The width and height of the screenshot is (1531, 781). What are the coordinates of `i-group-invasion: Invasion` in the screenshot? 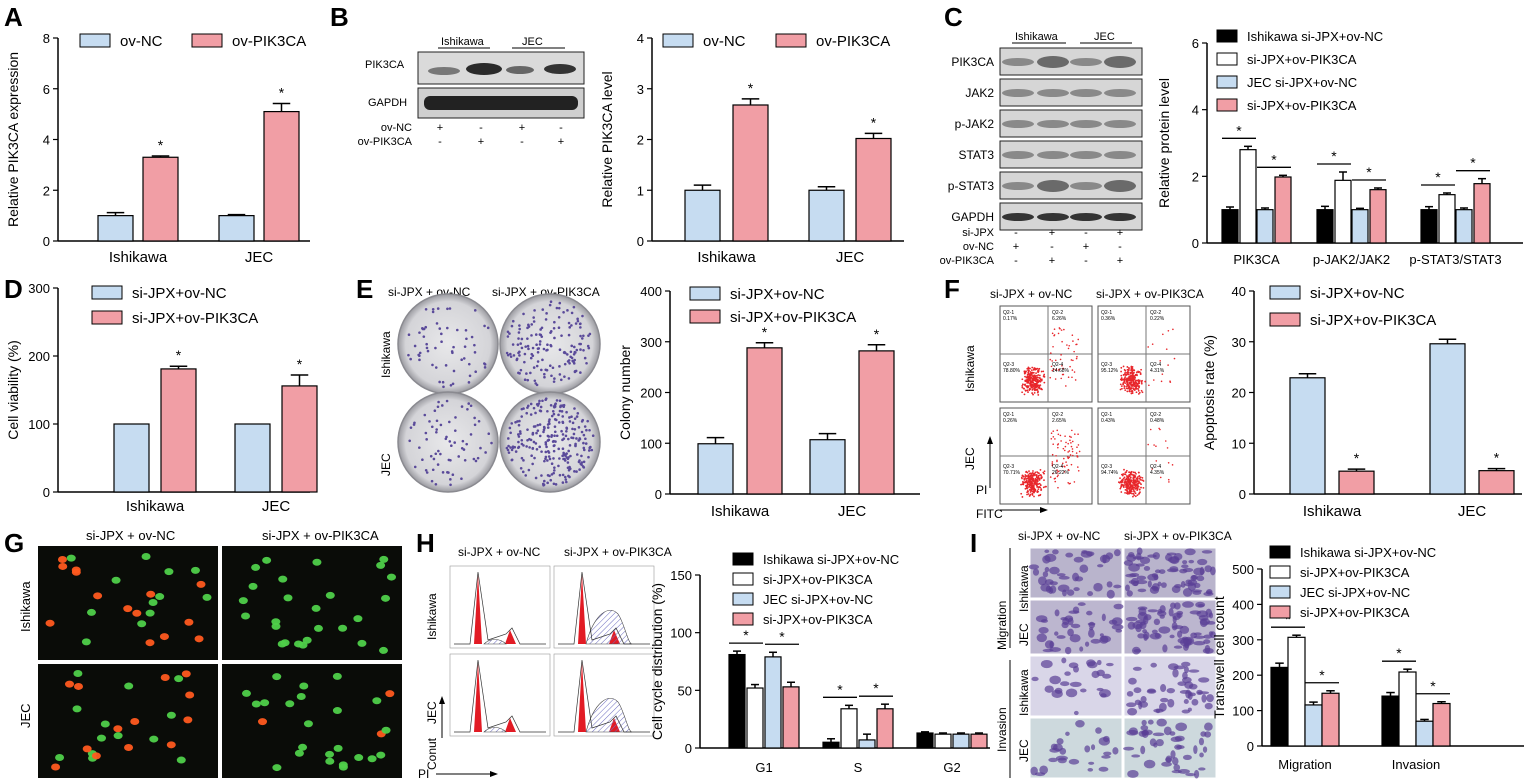 It's located at (1002, 729).